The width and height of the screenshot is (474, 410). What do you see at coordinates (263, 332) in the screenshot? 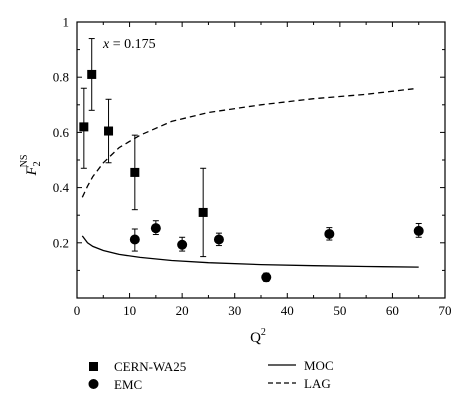
I see `x-axis-title-sup: 2` at bounding box center [263, 332].